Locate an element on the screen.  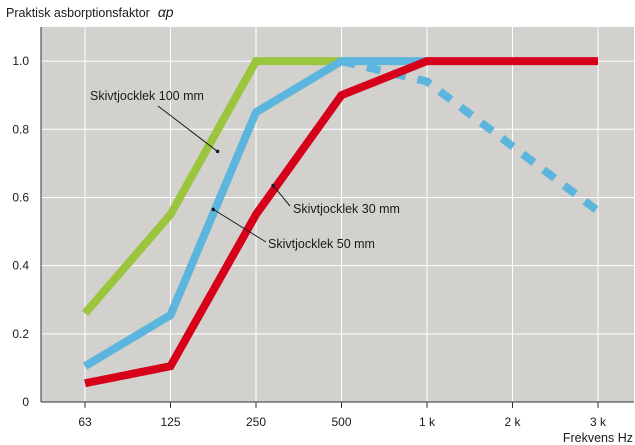
y-tick-label: 0.6 is located at coordinates (20, 197).